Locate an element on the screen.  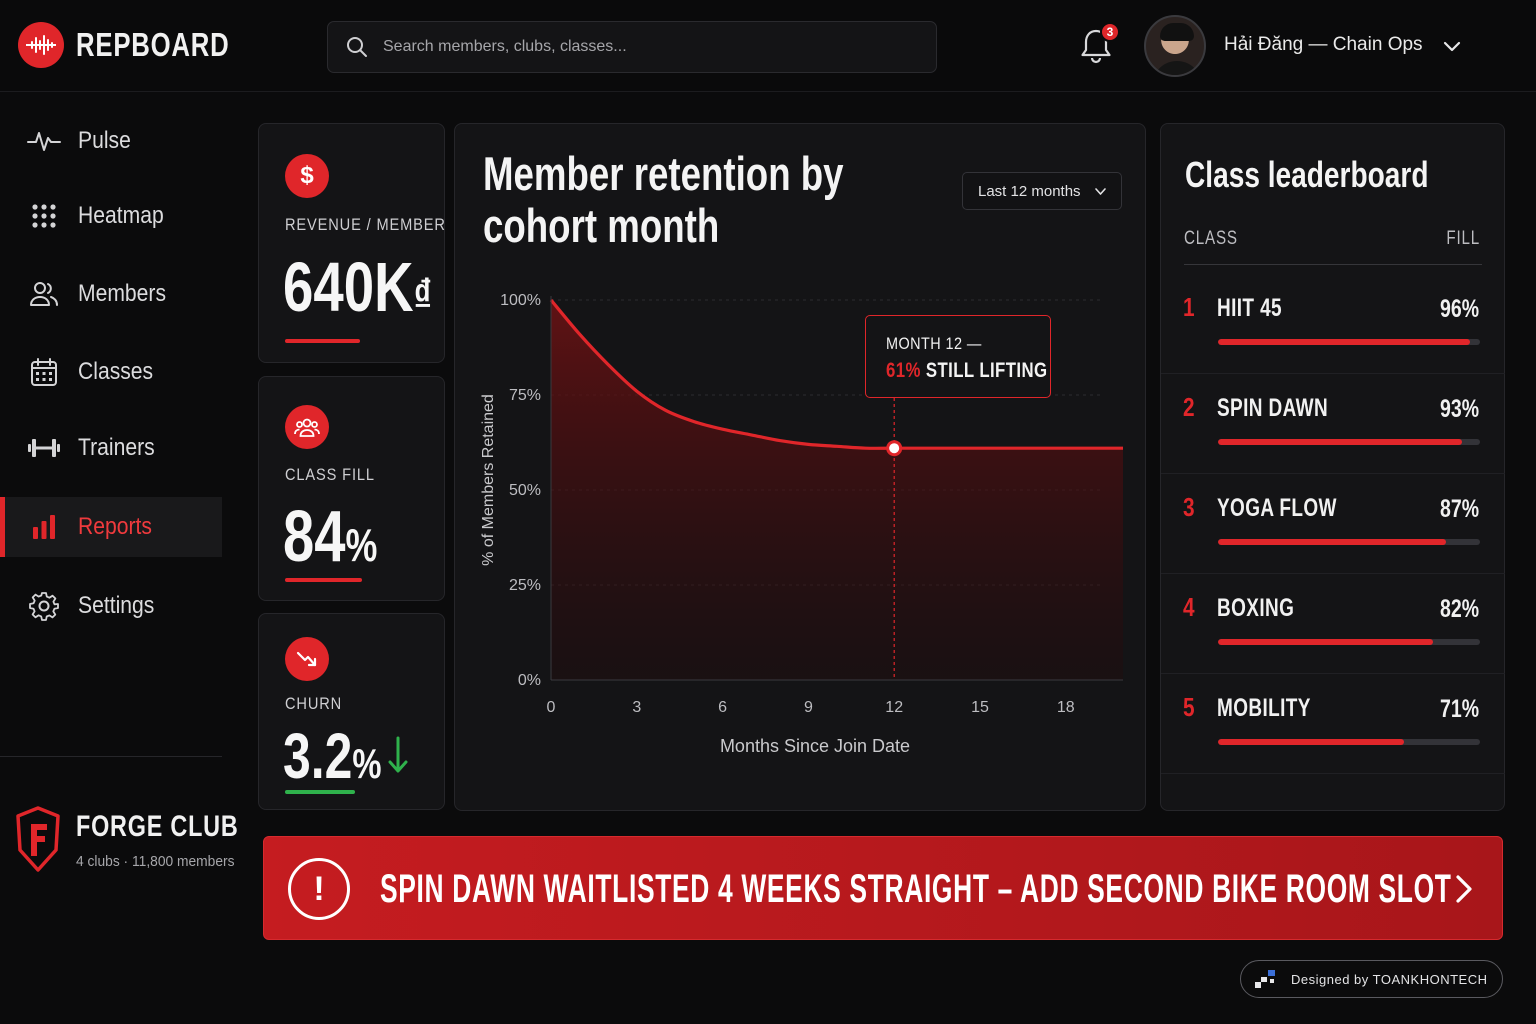
sidebar-item-label: Settings is located at coordinates (116, 605).